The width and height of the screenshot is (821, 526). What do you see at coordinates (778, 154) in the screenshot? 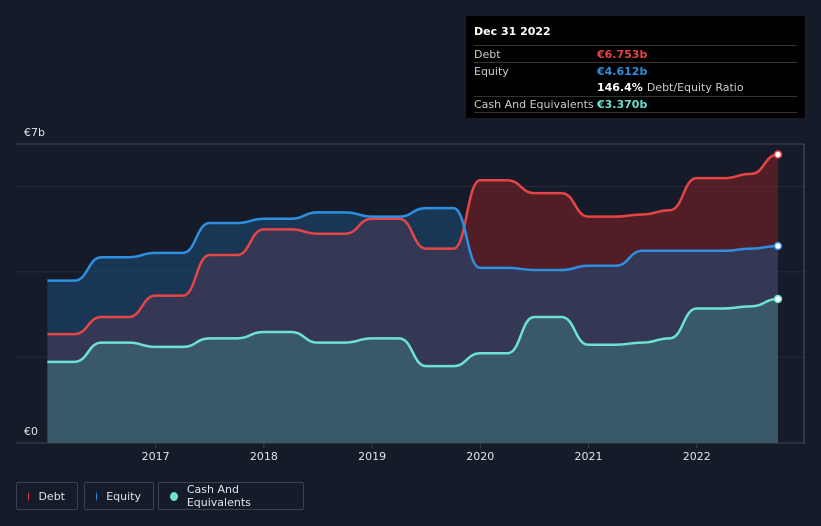
I see `debt-end-marker` at bounding box center [778, 154].